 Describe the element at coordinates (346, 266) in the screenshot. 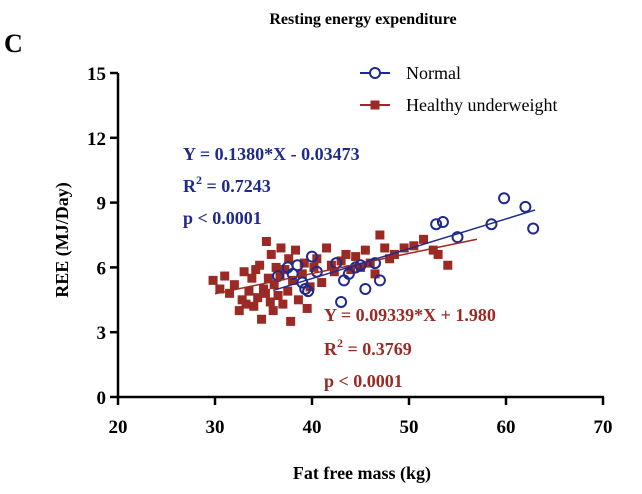

I see `underweight-regression-line` at that location.